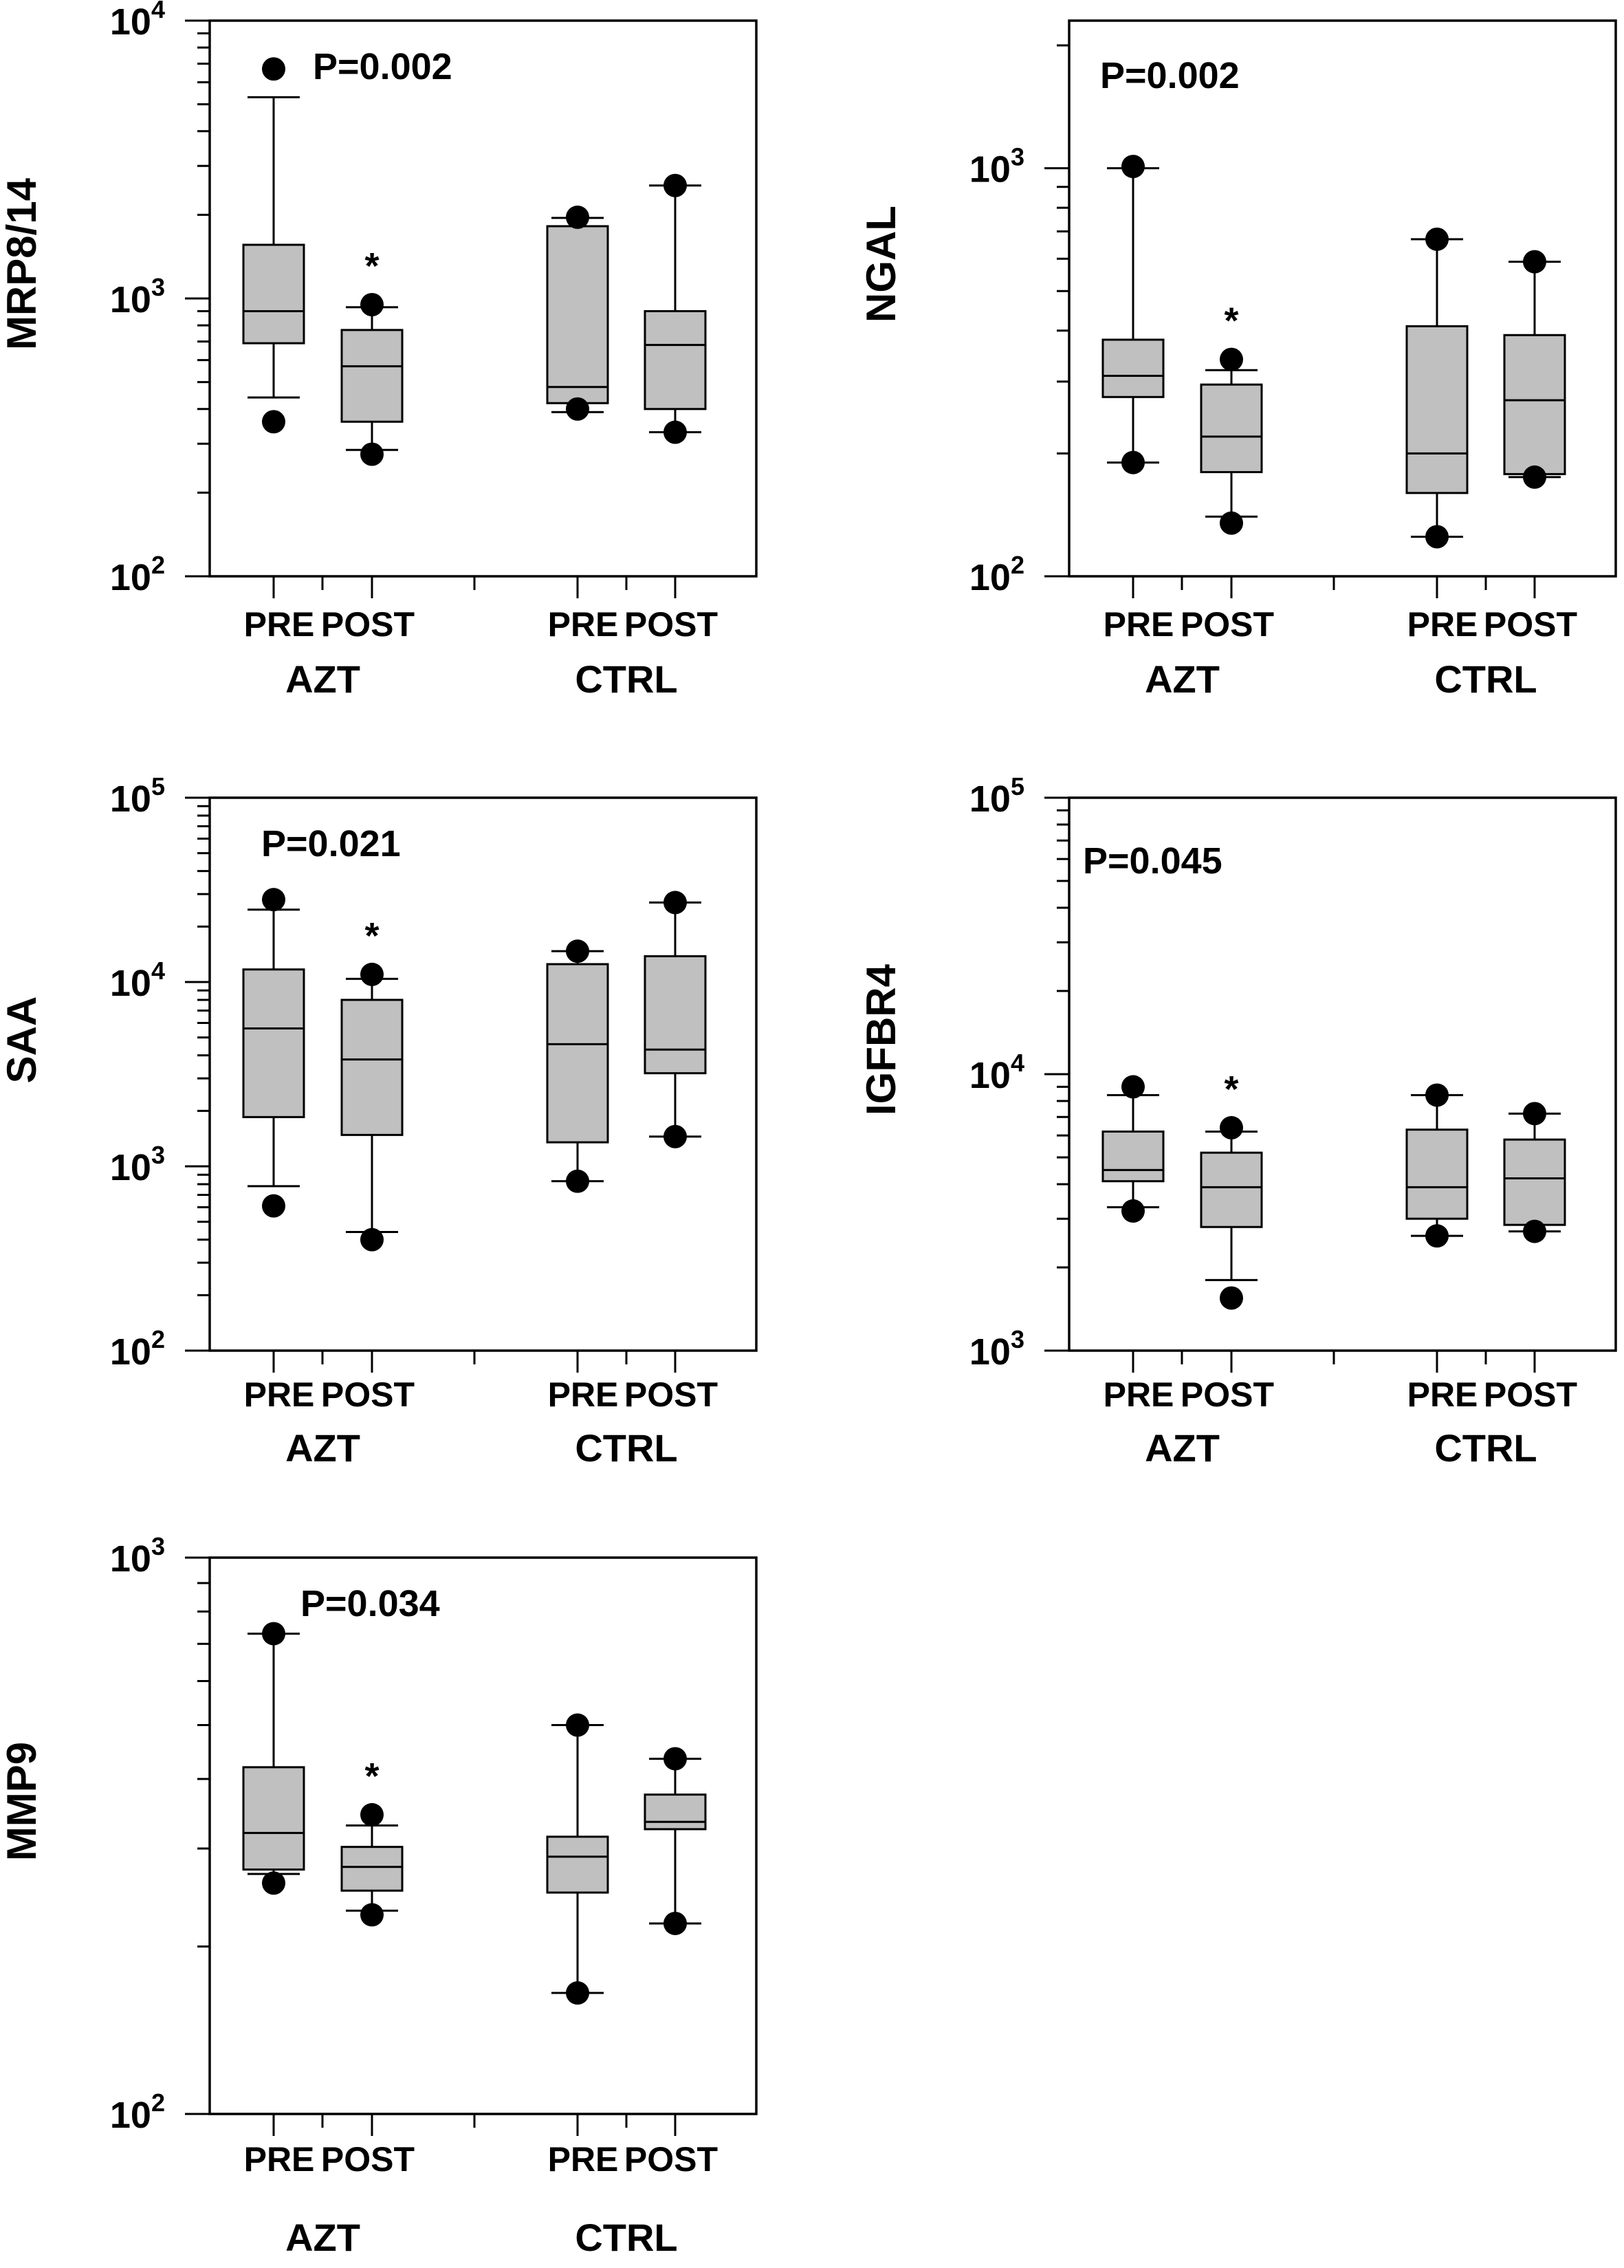 The image size is (1624, 2268). What do you see at coordinates (137, 21) in the screenshot?
I see `y-tick-label: 10⁴` at bounding box center [137, 21].